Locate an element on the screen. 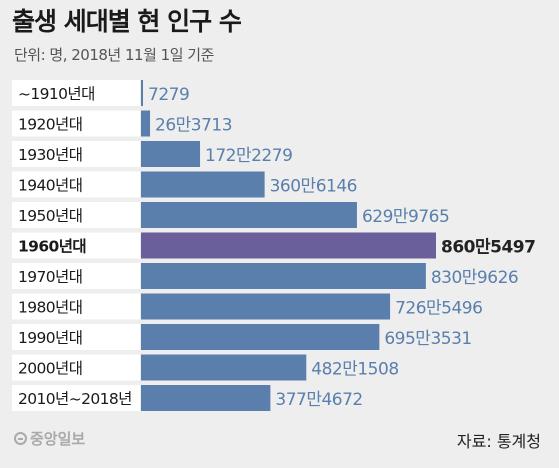 The width and height of the screenshot is (559, 468). chart-subtitle: 단위: 명, 2018년 11월 1일 기준 is located at coordinates (114, 55).